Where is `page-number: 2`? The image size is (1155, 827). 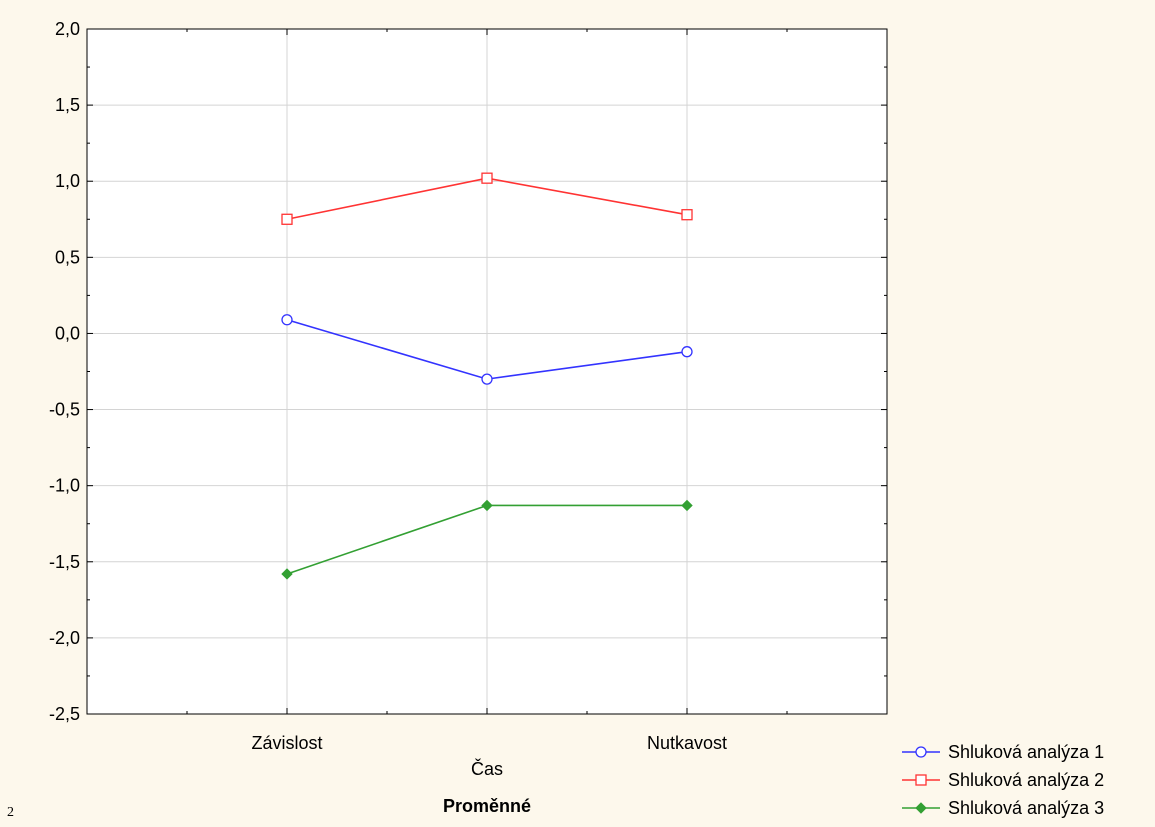 page-number: 2 is located at coordinates (10, 812).